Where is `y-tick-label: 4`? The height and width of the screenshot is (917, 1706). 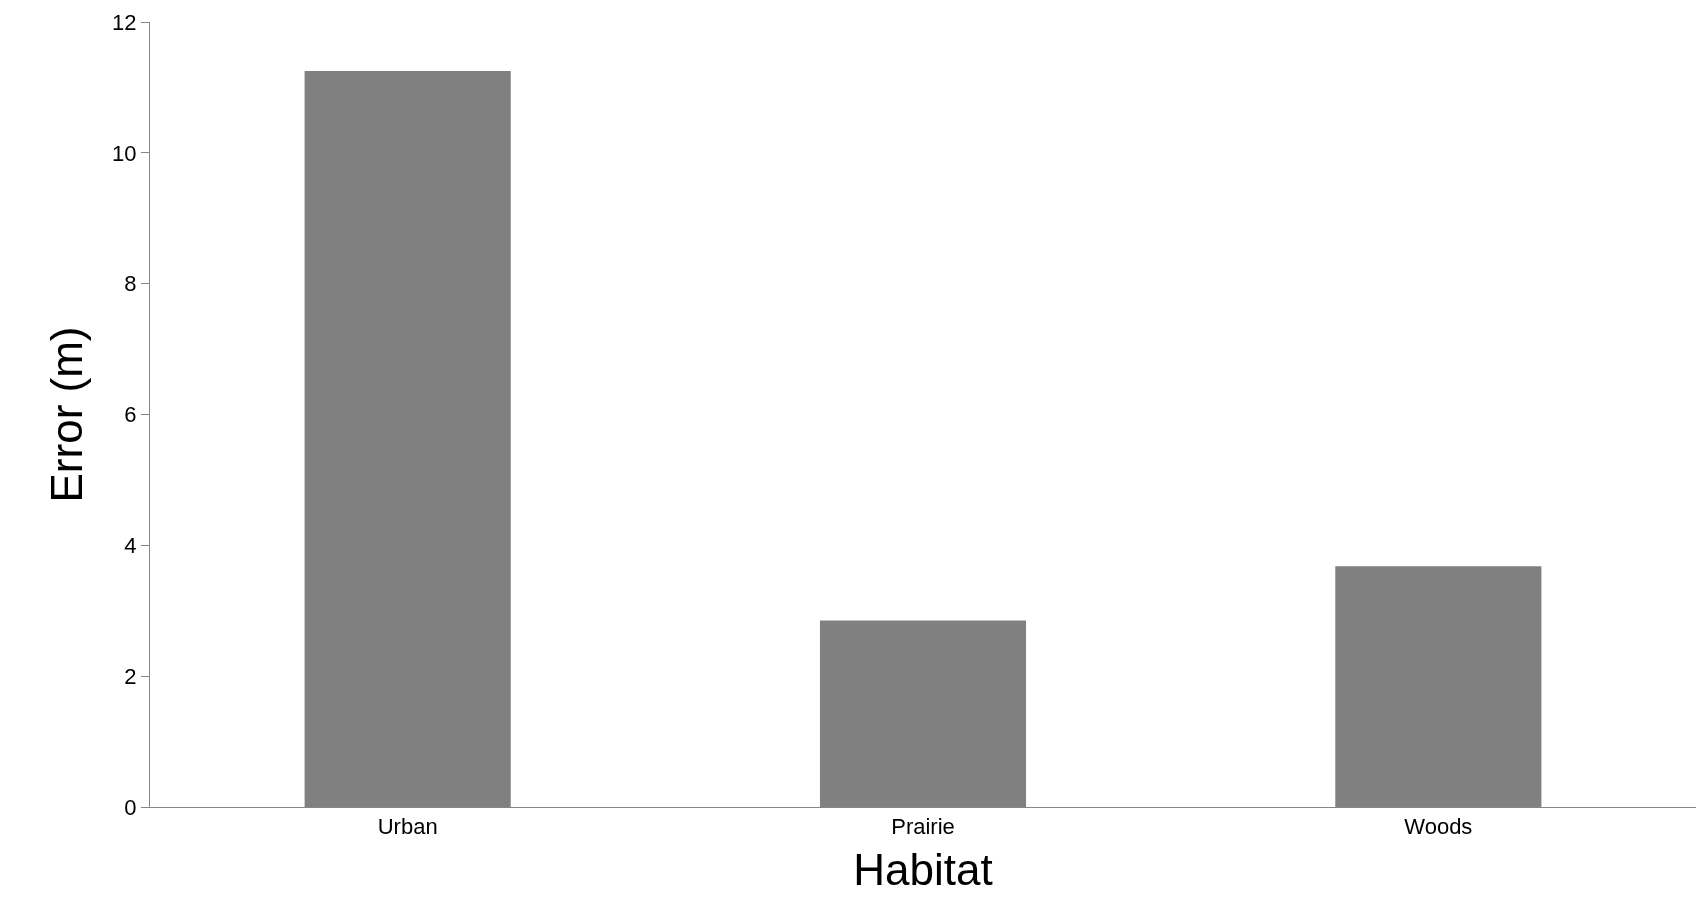 y-tick-label: 4 is located at coordinates (130, 546).